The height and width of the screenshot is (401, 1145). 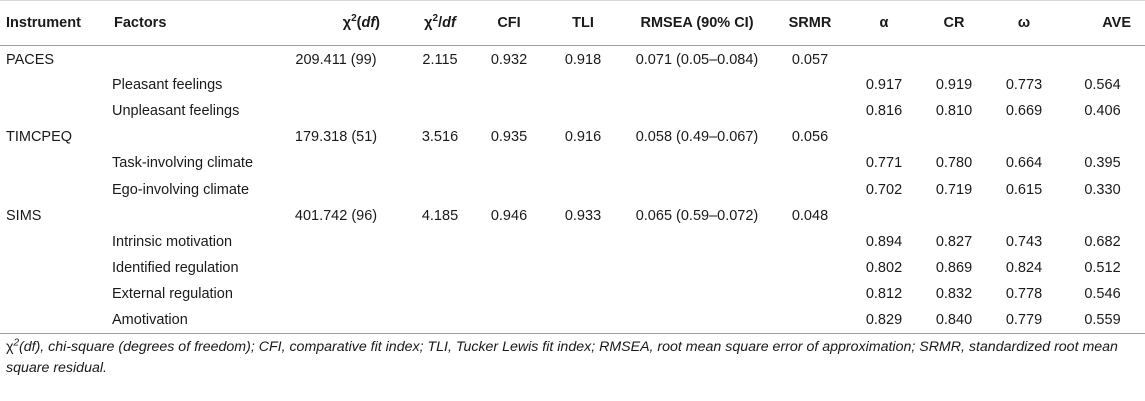 What do you see at coordinates (1024, 189) in the screenshot?
I see `cell-omega: 0.615` at bounding box center [1024, 189].